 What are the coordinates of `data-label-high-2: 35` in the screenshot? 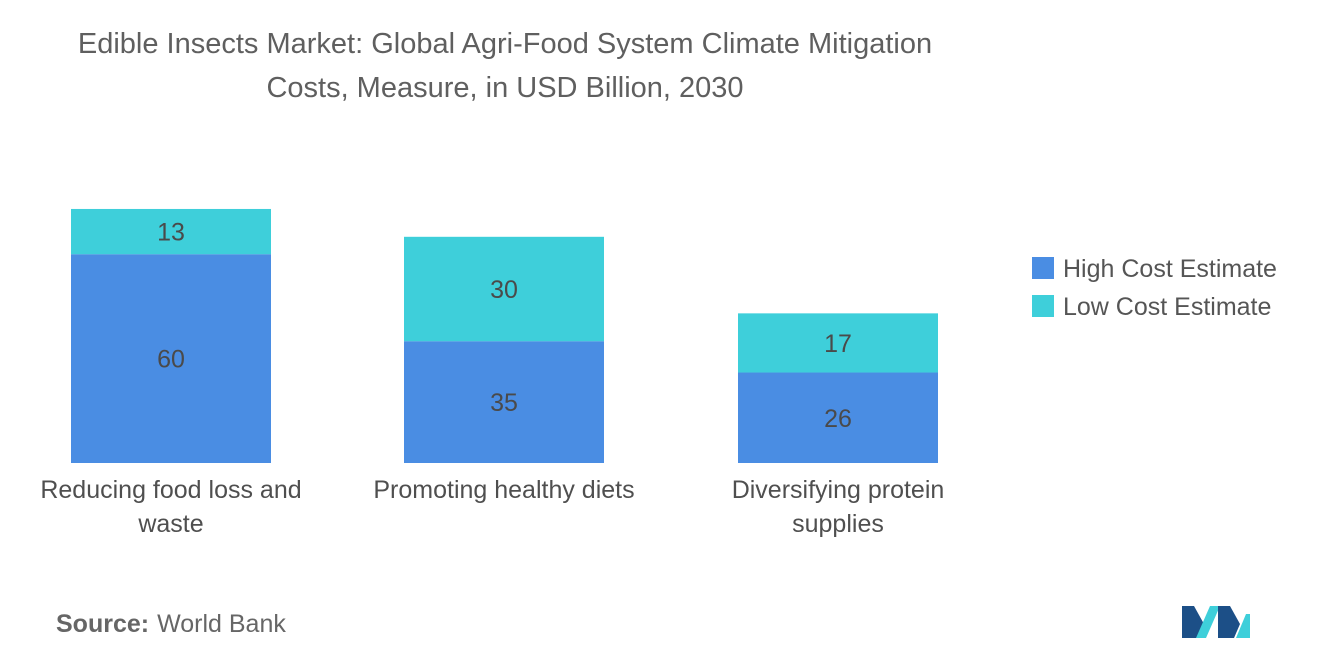 It's located at (504, 403).